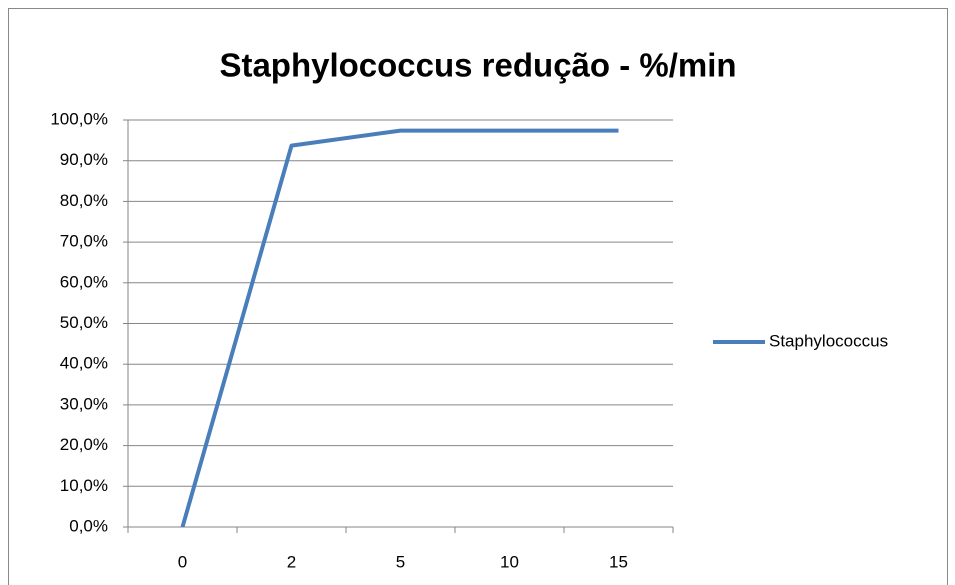  I want to click on x-tick-label: 5, so click(400, 561).